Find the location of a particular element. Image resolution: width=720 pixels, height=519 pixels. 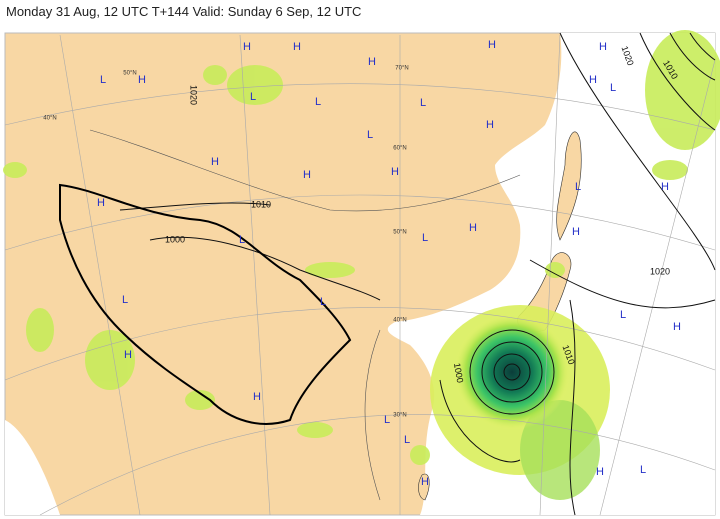

isobar-label: 1010 is located at coordinates (261, 204).